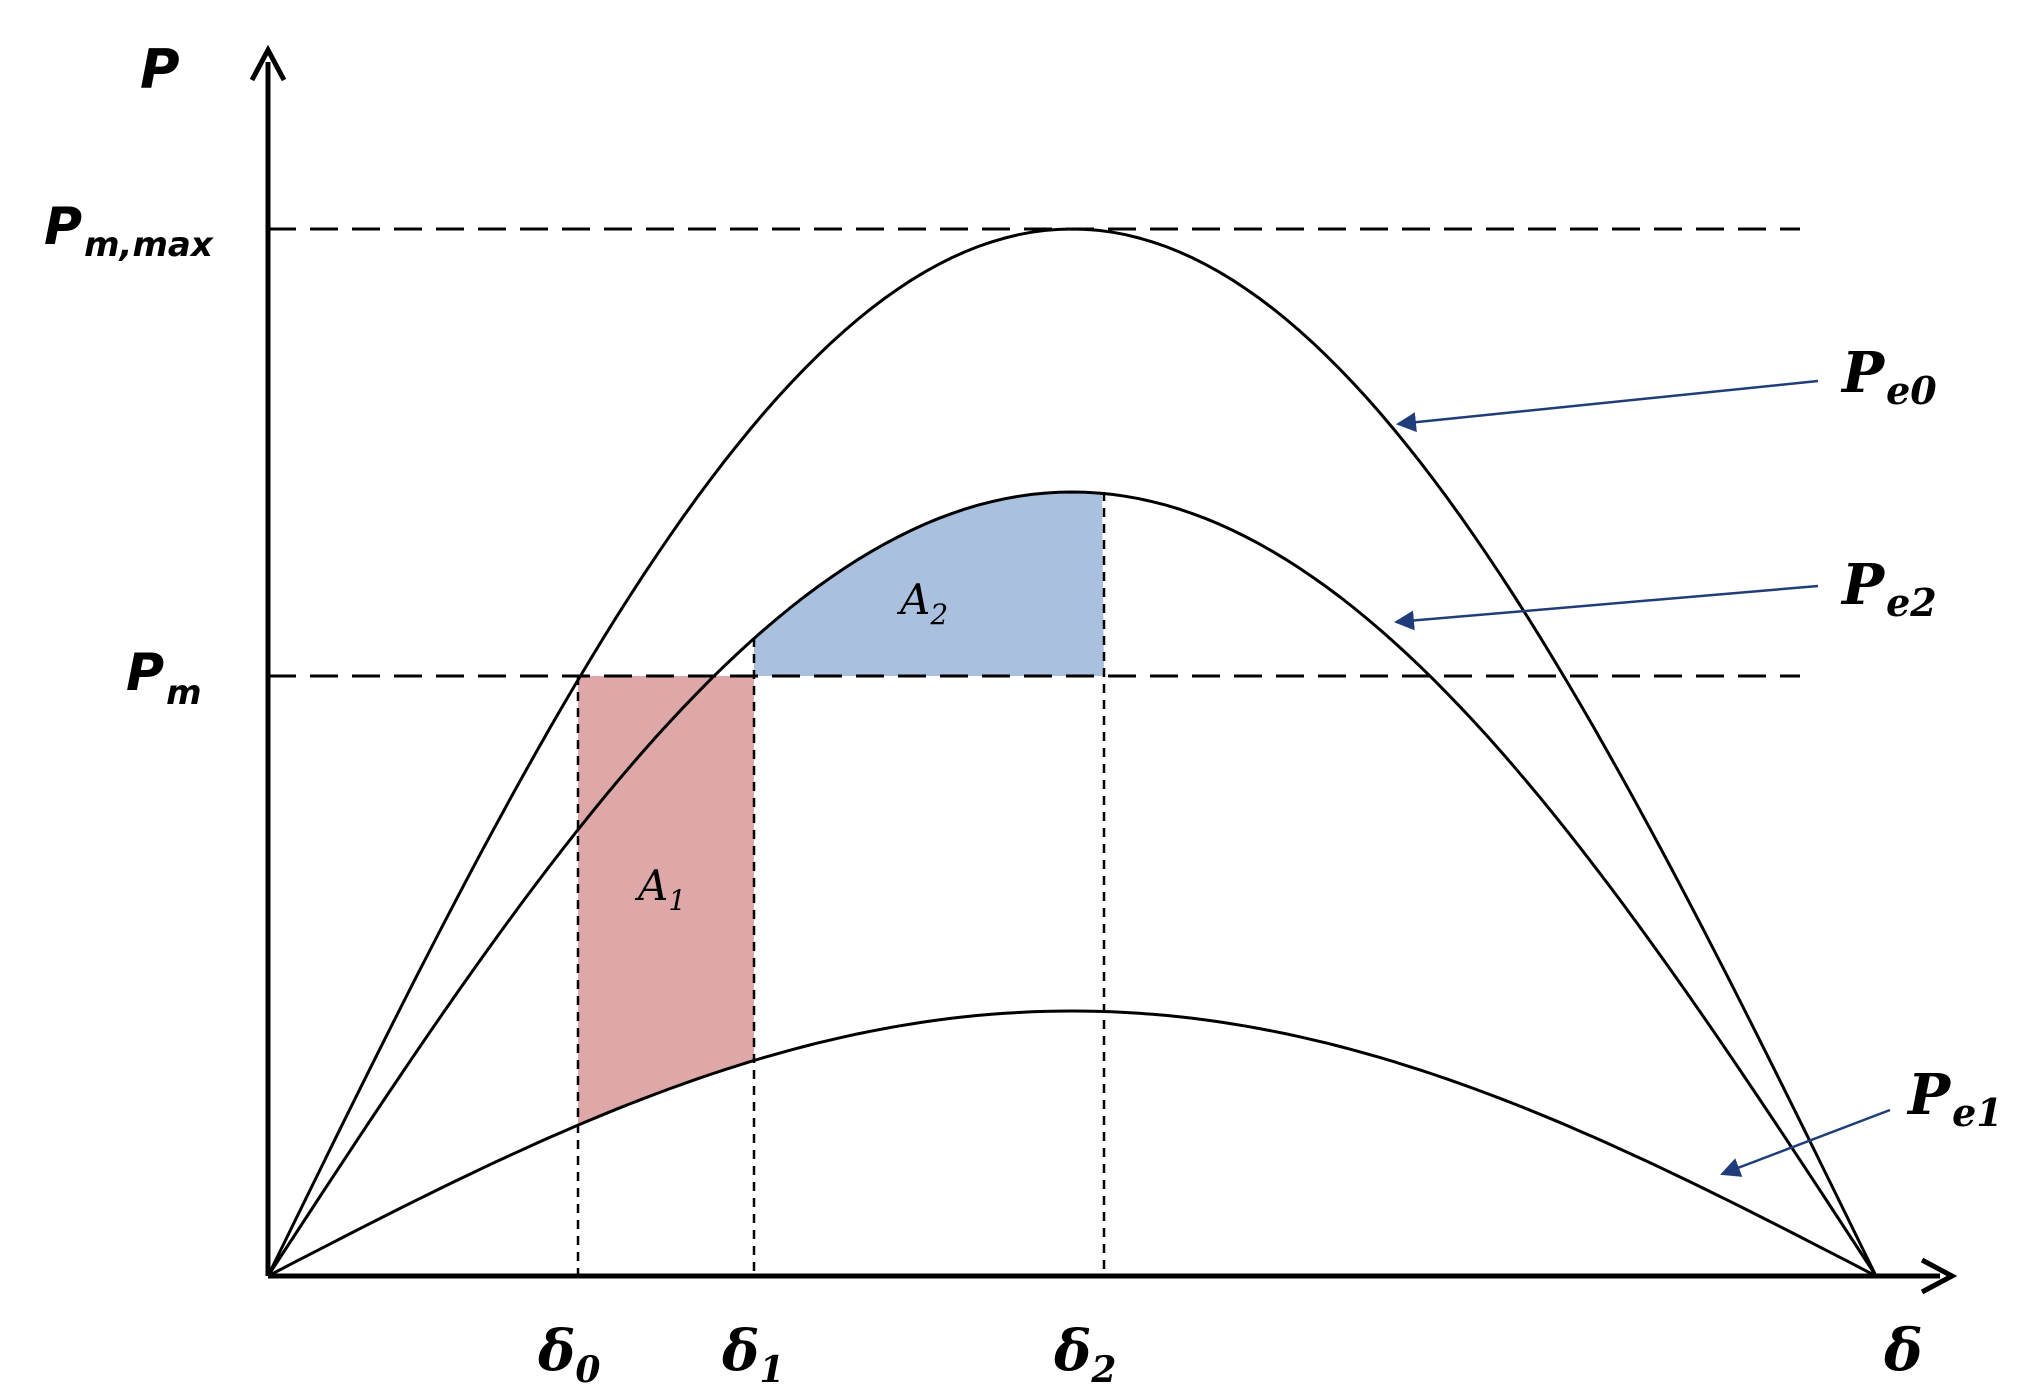  Describe the element at coordinates (268, 63) in the screenshot. I see `y-axis-arrowhead` at that location.